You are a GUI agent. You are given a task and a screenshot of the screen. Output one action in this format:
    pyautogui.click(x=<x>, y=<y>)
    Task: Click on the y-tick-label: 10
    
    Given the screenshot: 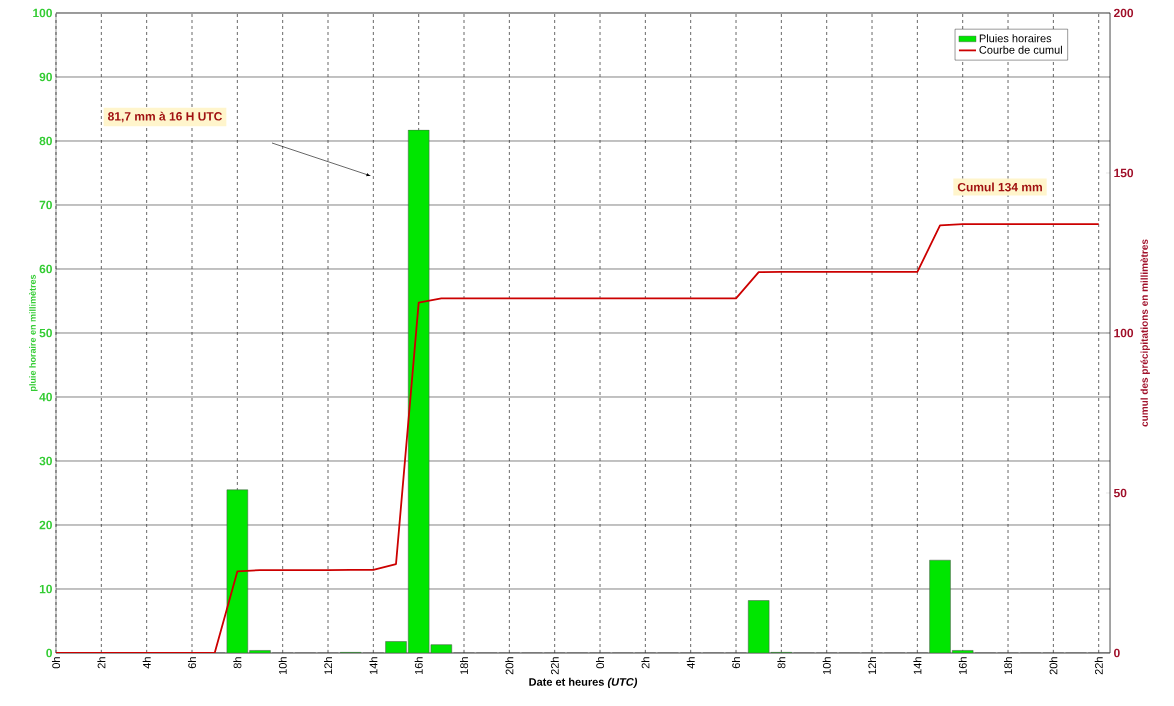 What is the action you would take?
    pyautogui.click(x=45, y=589)
    